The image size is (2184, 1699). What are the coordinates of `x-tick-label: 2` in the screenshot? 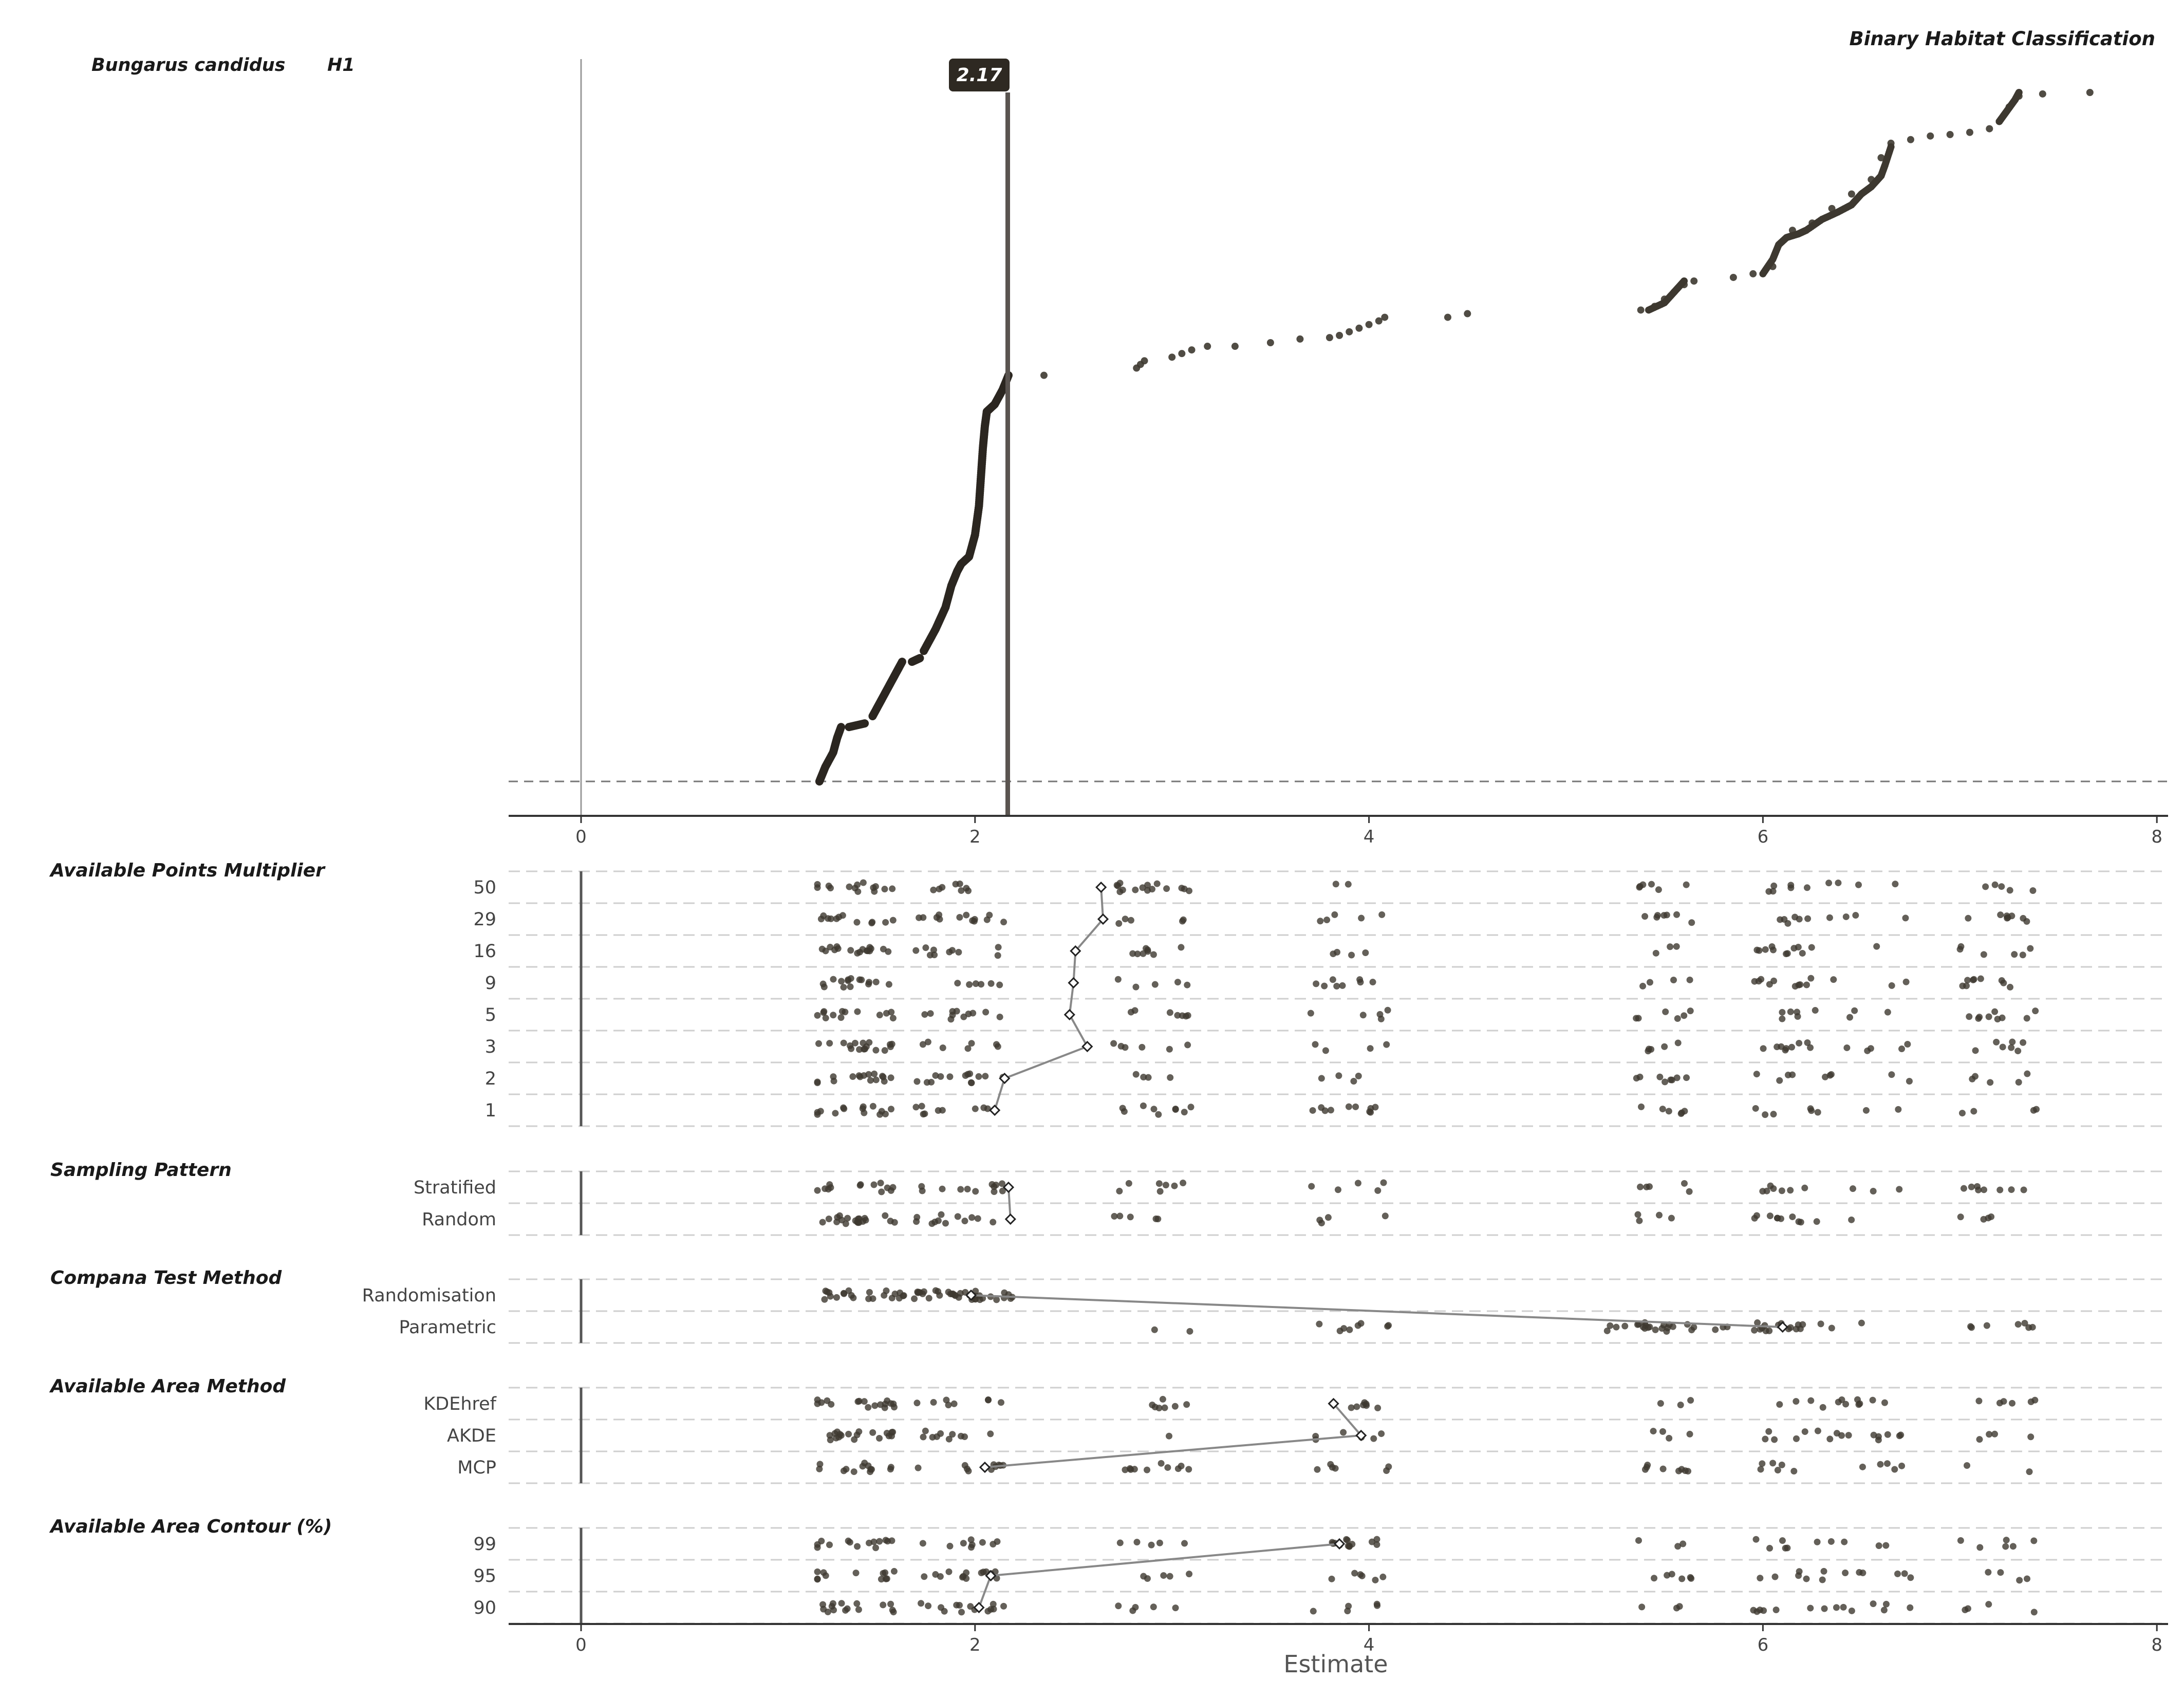 It's located at (975, 1645).